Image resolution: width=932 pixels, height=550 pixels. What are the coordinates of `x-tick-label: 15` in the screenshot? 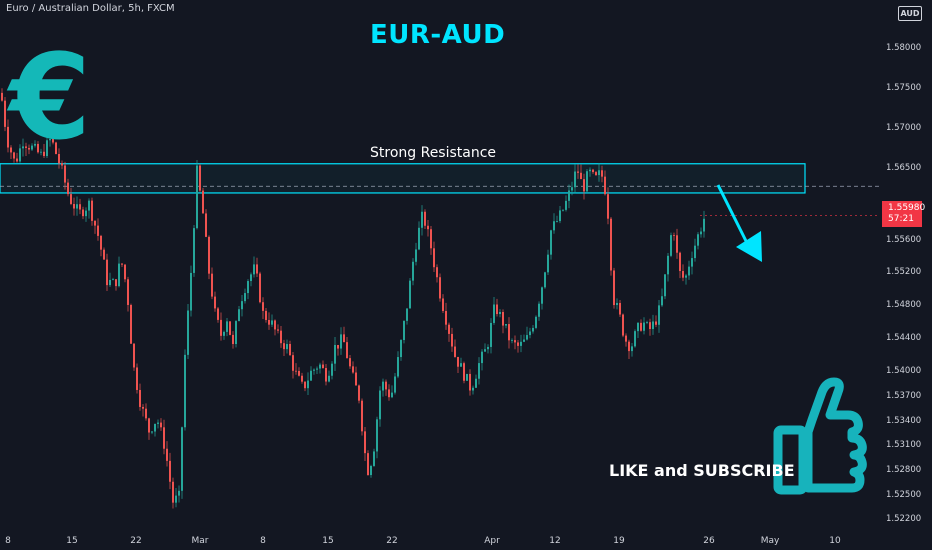 It's located at (71, 541).